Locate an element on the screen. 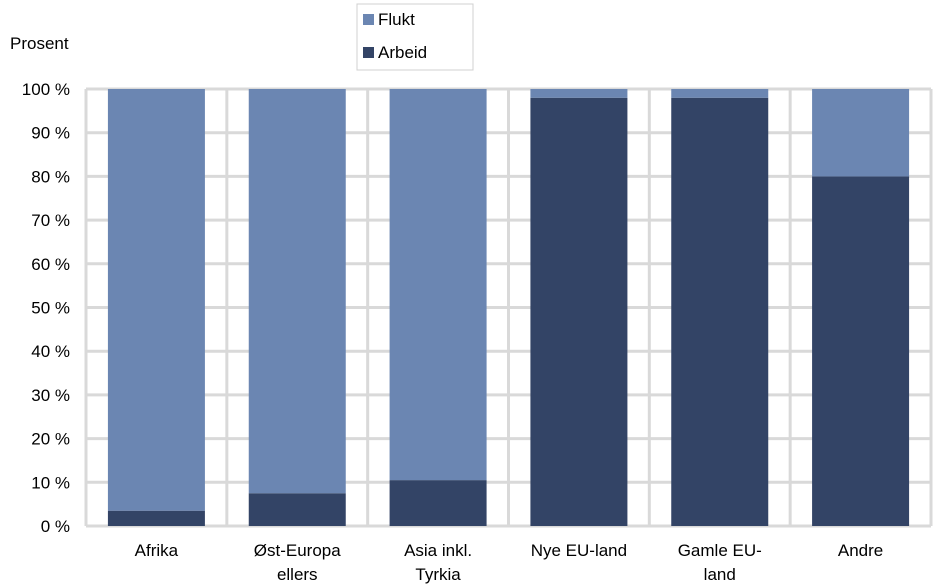 The image size is (936, 584). x-tick-label: Tyrkia is located at coordinates (438, 574).